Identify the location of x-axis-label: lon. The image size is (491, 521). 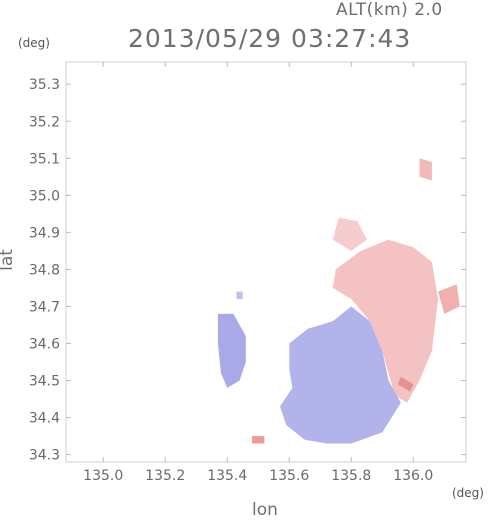
(265, 510).